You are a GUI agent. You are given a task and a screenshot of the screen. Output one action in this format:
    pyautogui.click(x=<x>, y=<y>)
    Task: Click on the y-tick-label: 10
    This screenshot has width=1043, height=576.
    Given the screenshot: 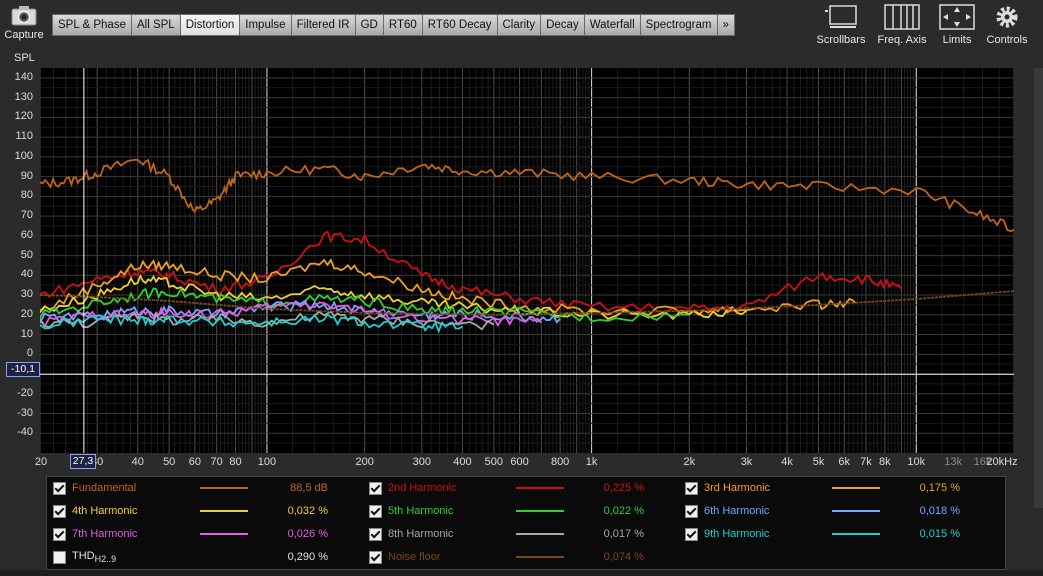 What is the action you would take?
    pyautogui.click(x=26, y=333)
    